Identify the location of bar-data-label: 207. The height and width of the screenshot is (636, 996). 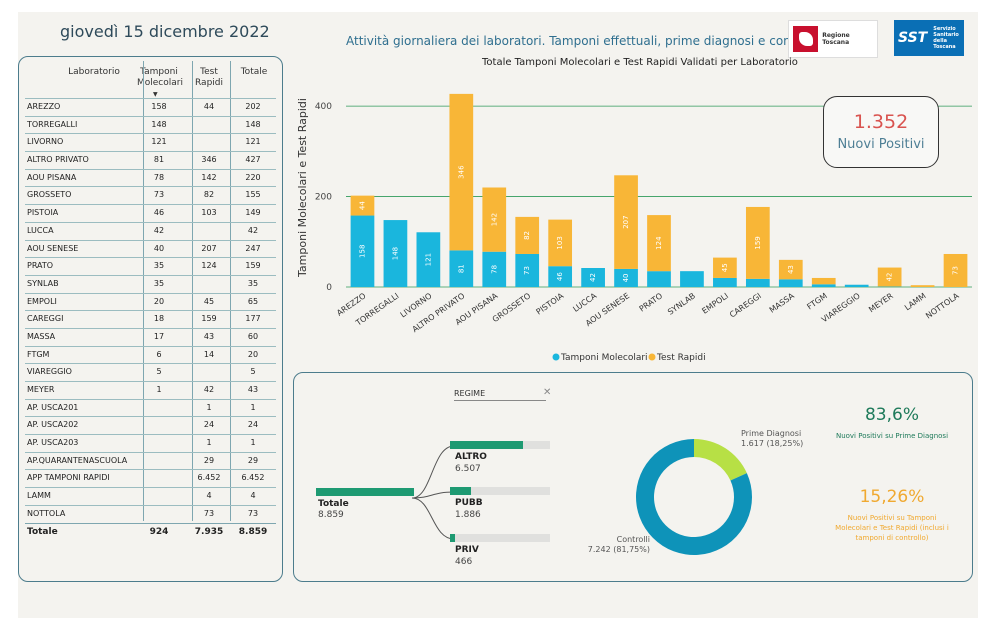
(626, 221).